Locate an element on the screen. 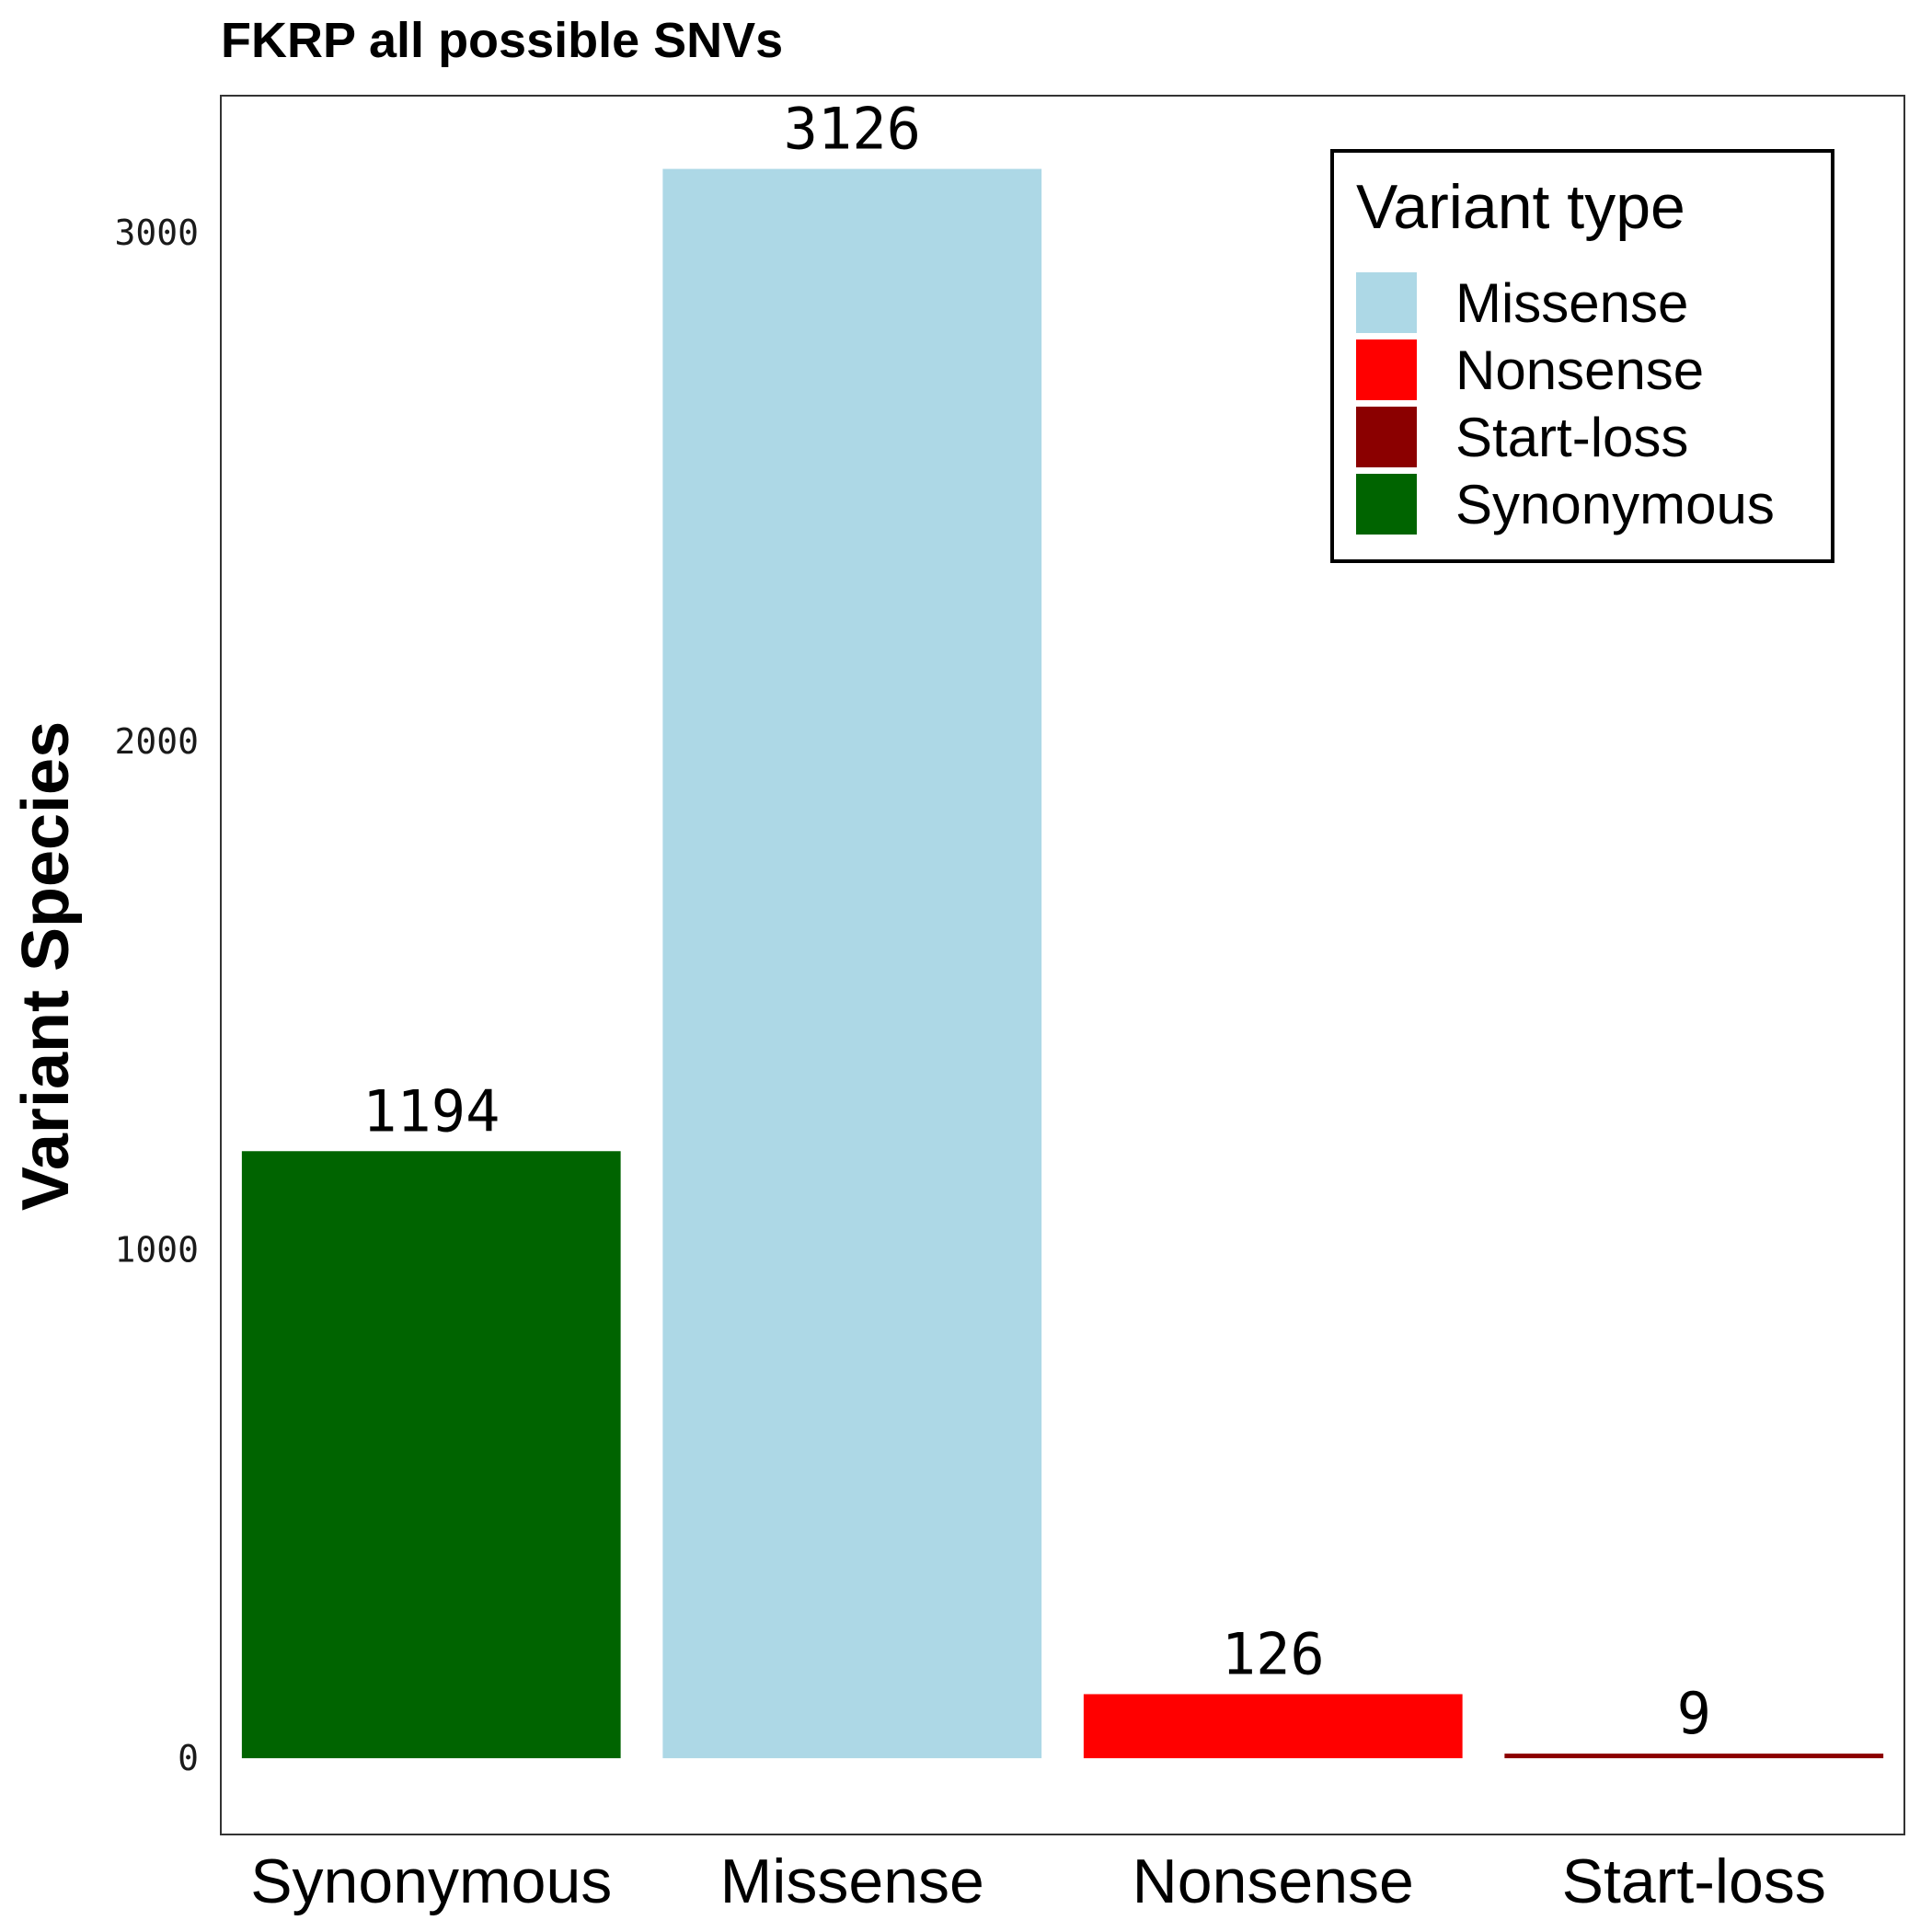 The height and width of the screenshot is (1932, 1932). legend-swatch-start-loss is located at coordinates (1386, 437).